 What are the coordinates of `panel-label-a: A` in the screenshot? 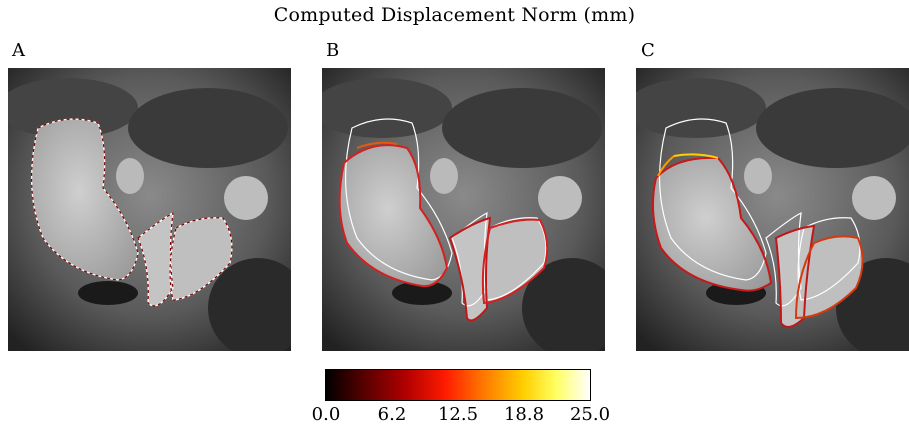 It's located at (18, 50).